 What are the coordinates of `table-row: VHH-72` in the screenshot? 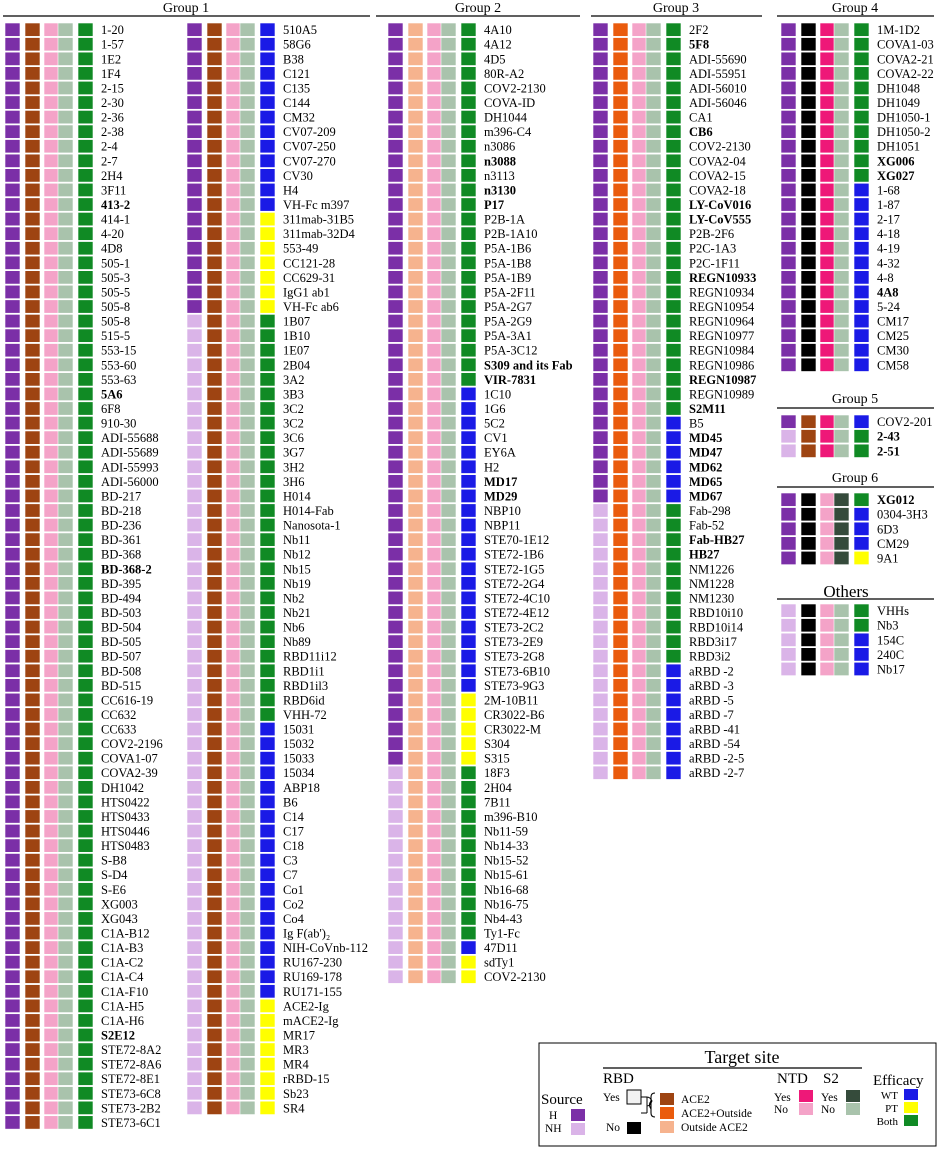 It's located at (256, 714).